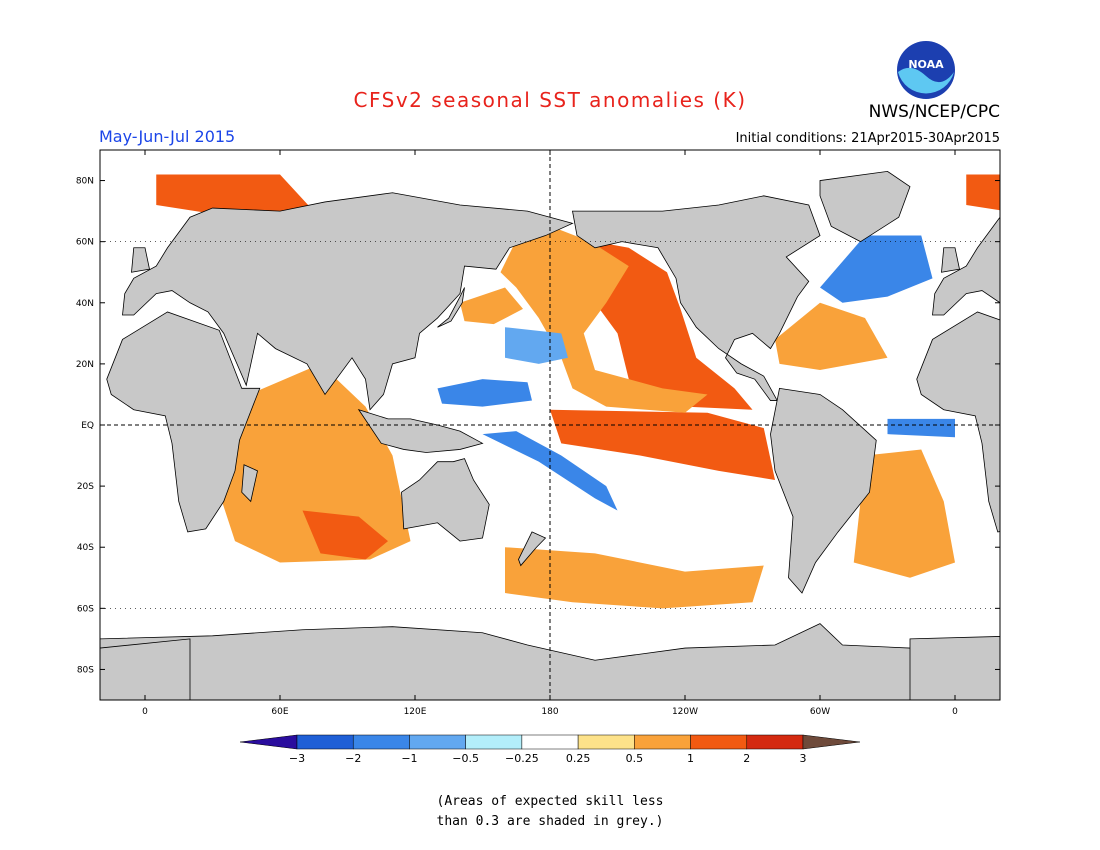 Image resolution: width=1100 pixels, height=850 pixels. Describe the element at coordinates (803, 758) in the screenshot. I see `colorbar-label: 3` at that location.